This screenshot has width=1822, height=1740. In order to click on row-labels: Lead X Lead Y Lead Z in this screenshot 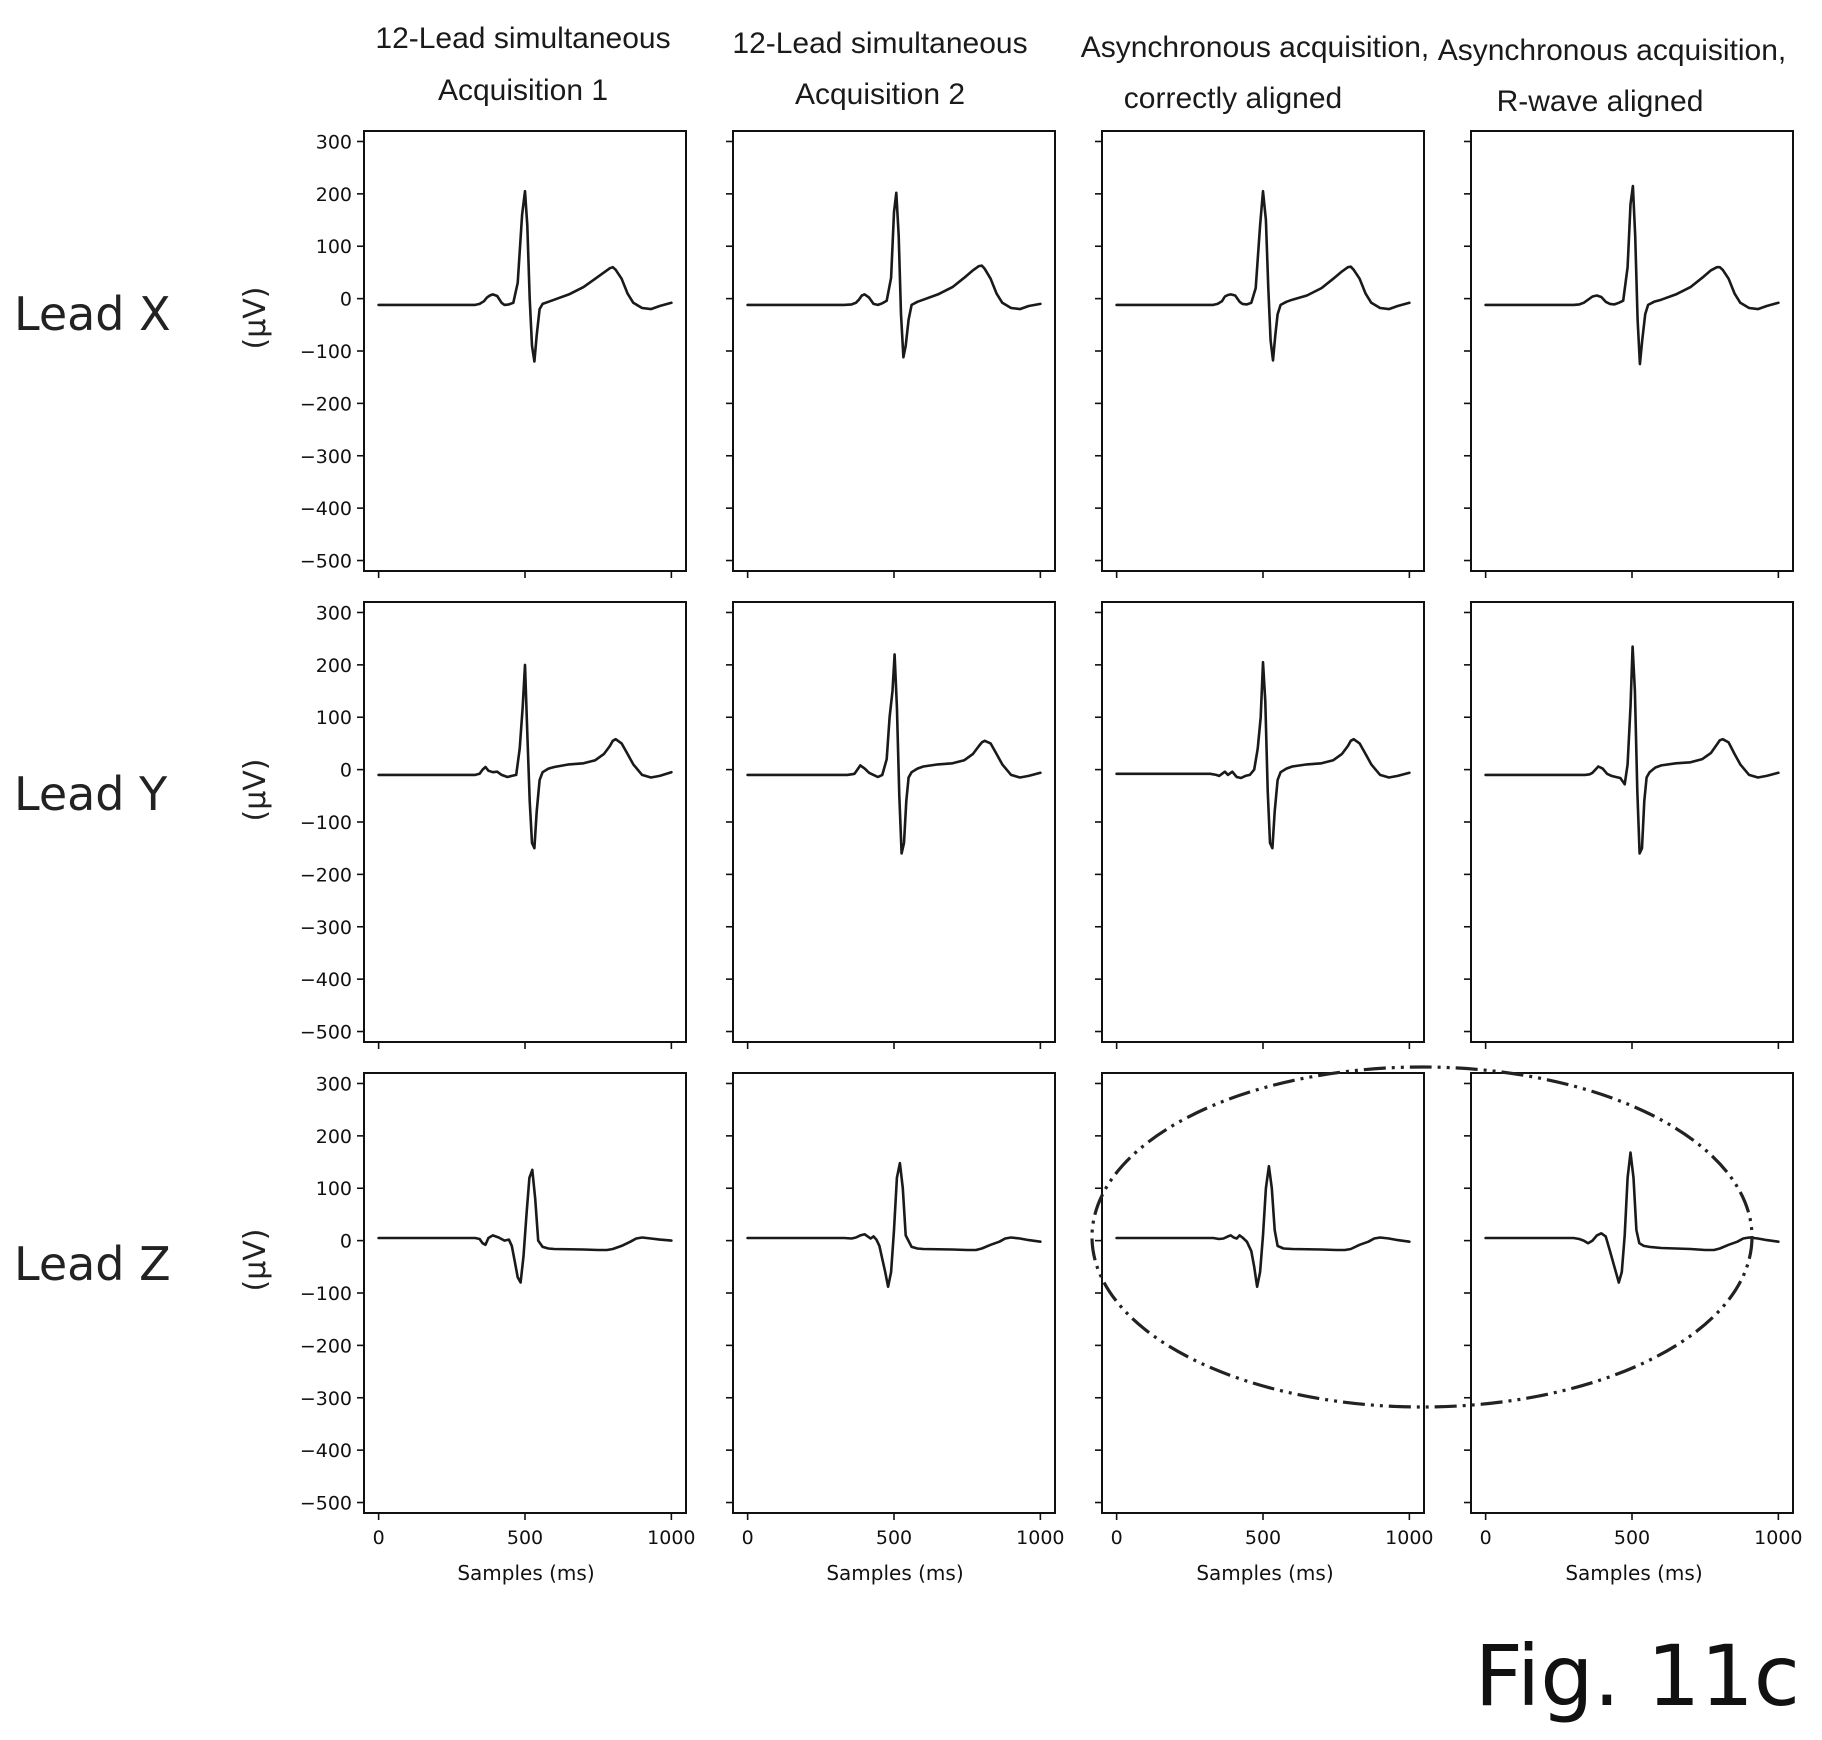, I will do `click(92, 789)`.